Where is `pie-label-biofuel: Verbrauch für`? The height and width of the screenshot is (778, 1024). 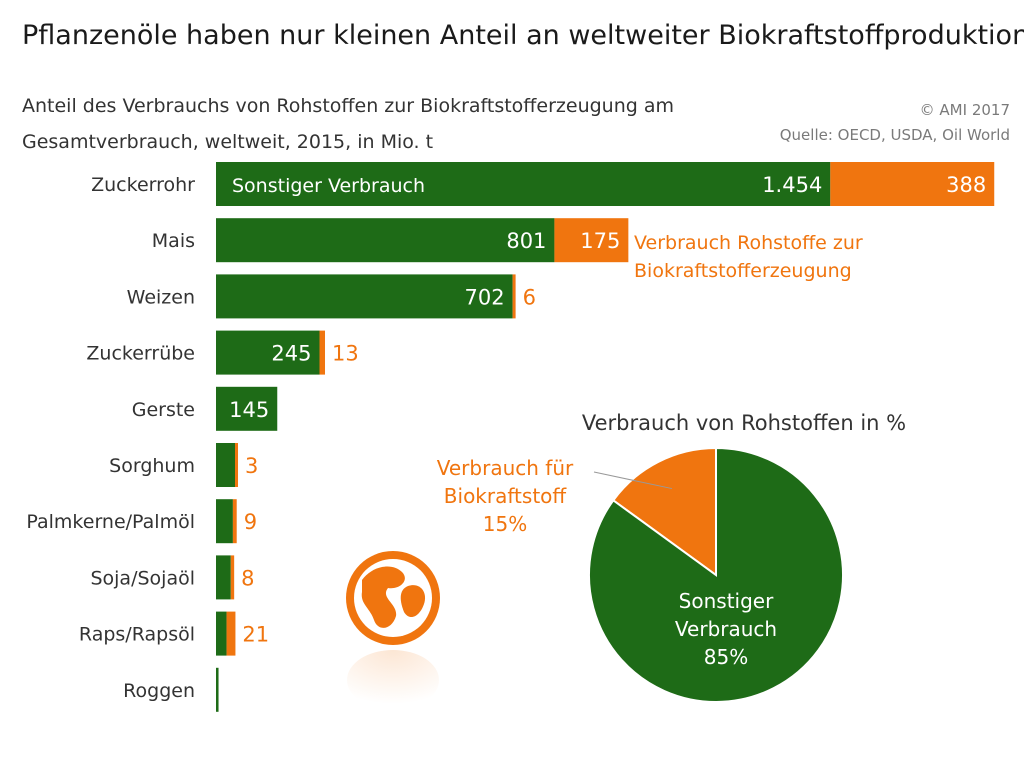
pie-label-biofuel: Verbrauch für is located at coordinates (505, 468).